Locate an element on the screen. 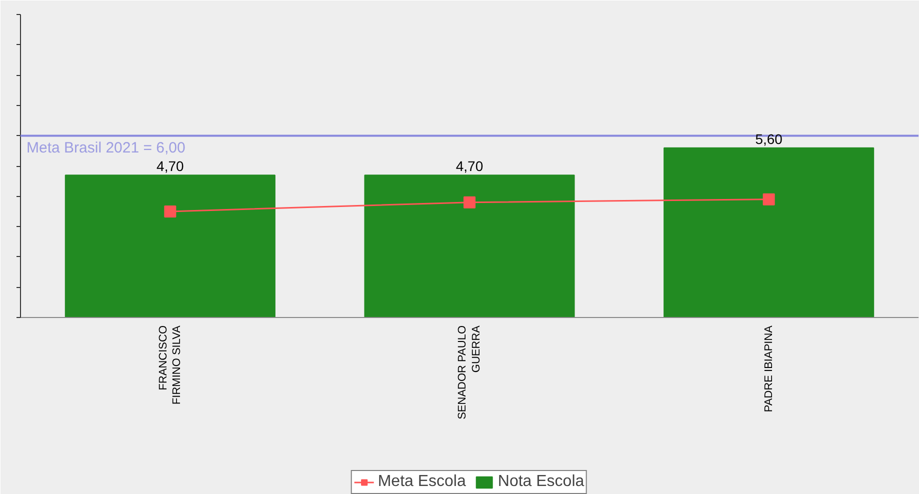 Image resolution: width=919 pixels, height=494 pixels. x-tick-label: FRANCISCO FIRMINO SILVA is located at coordinates (170, 364).